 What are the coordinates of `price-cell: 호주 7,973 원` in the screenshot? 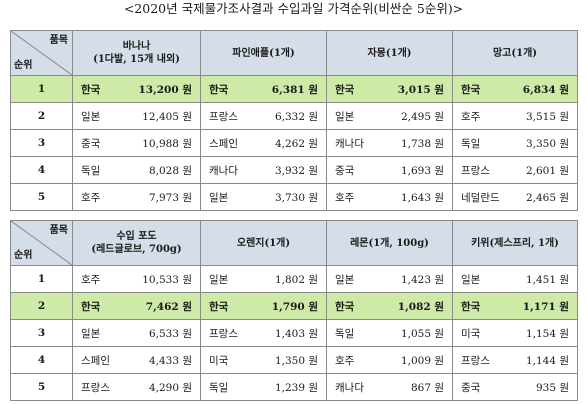 It's located at (136, 197).